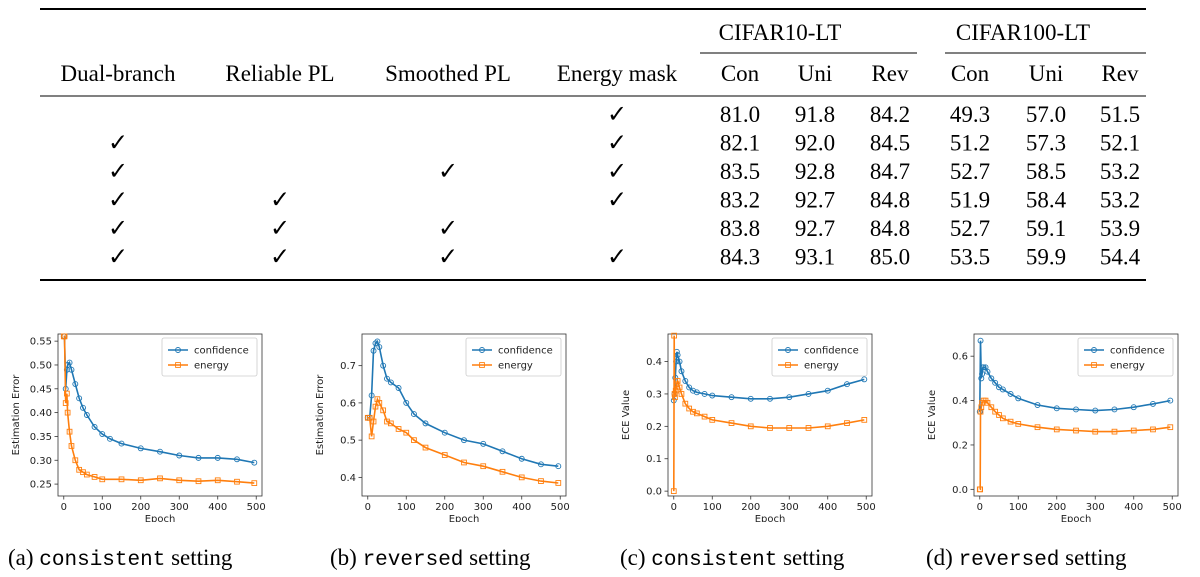 The width and height of the screenshot is (1200, 577). Describe the element at coordinates (448, 258) in the screenshot. I see `check-mark-smoothed-pl: ✓` at that location.